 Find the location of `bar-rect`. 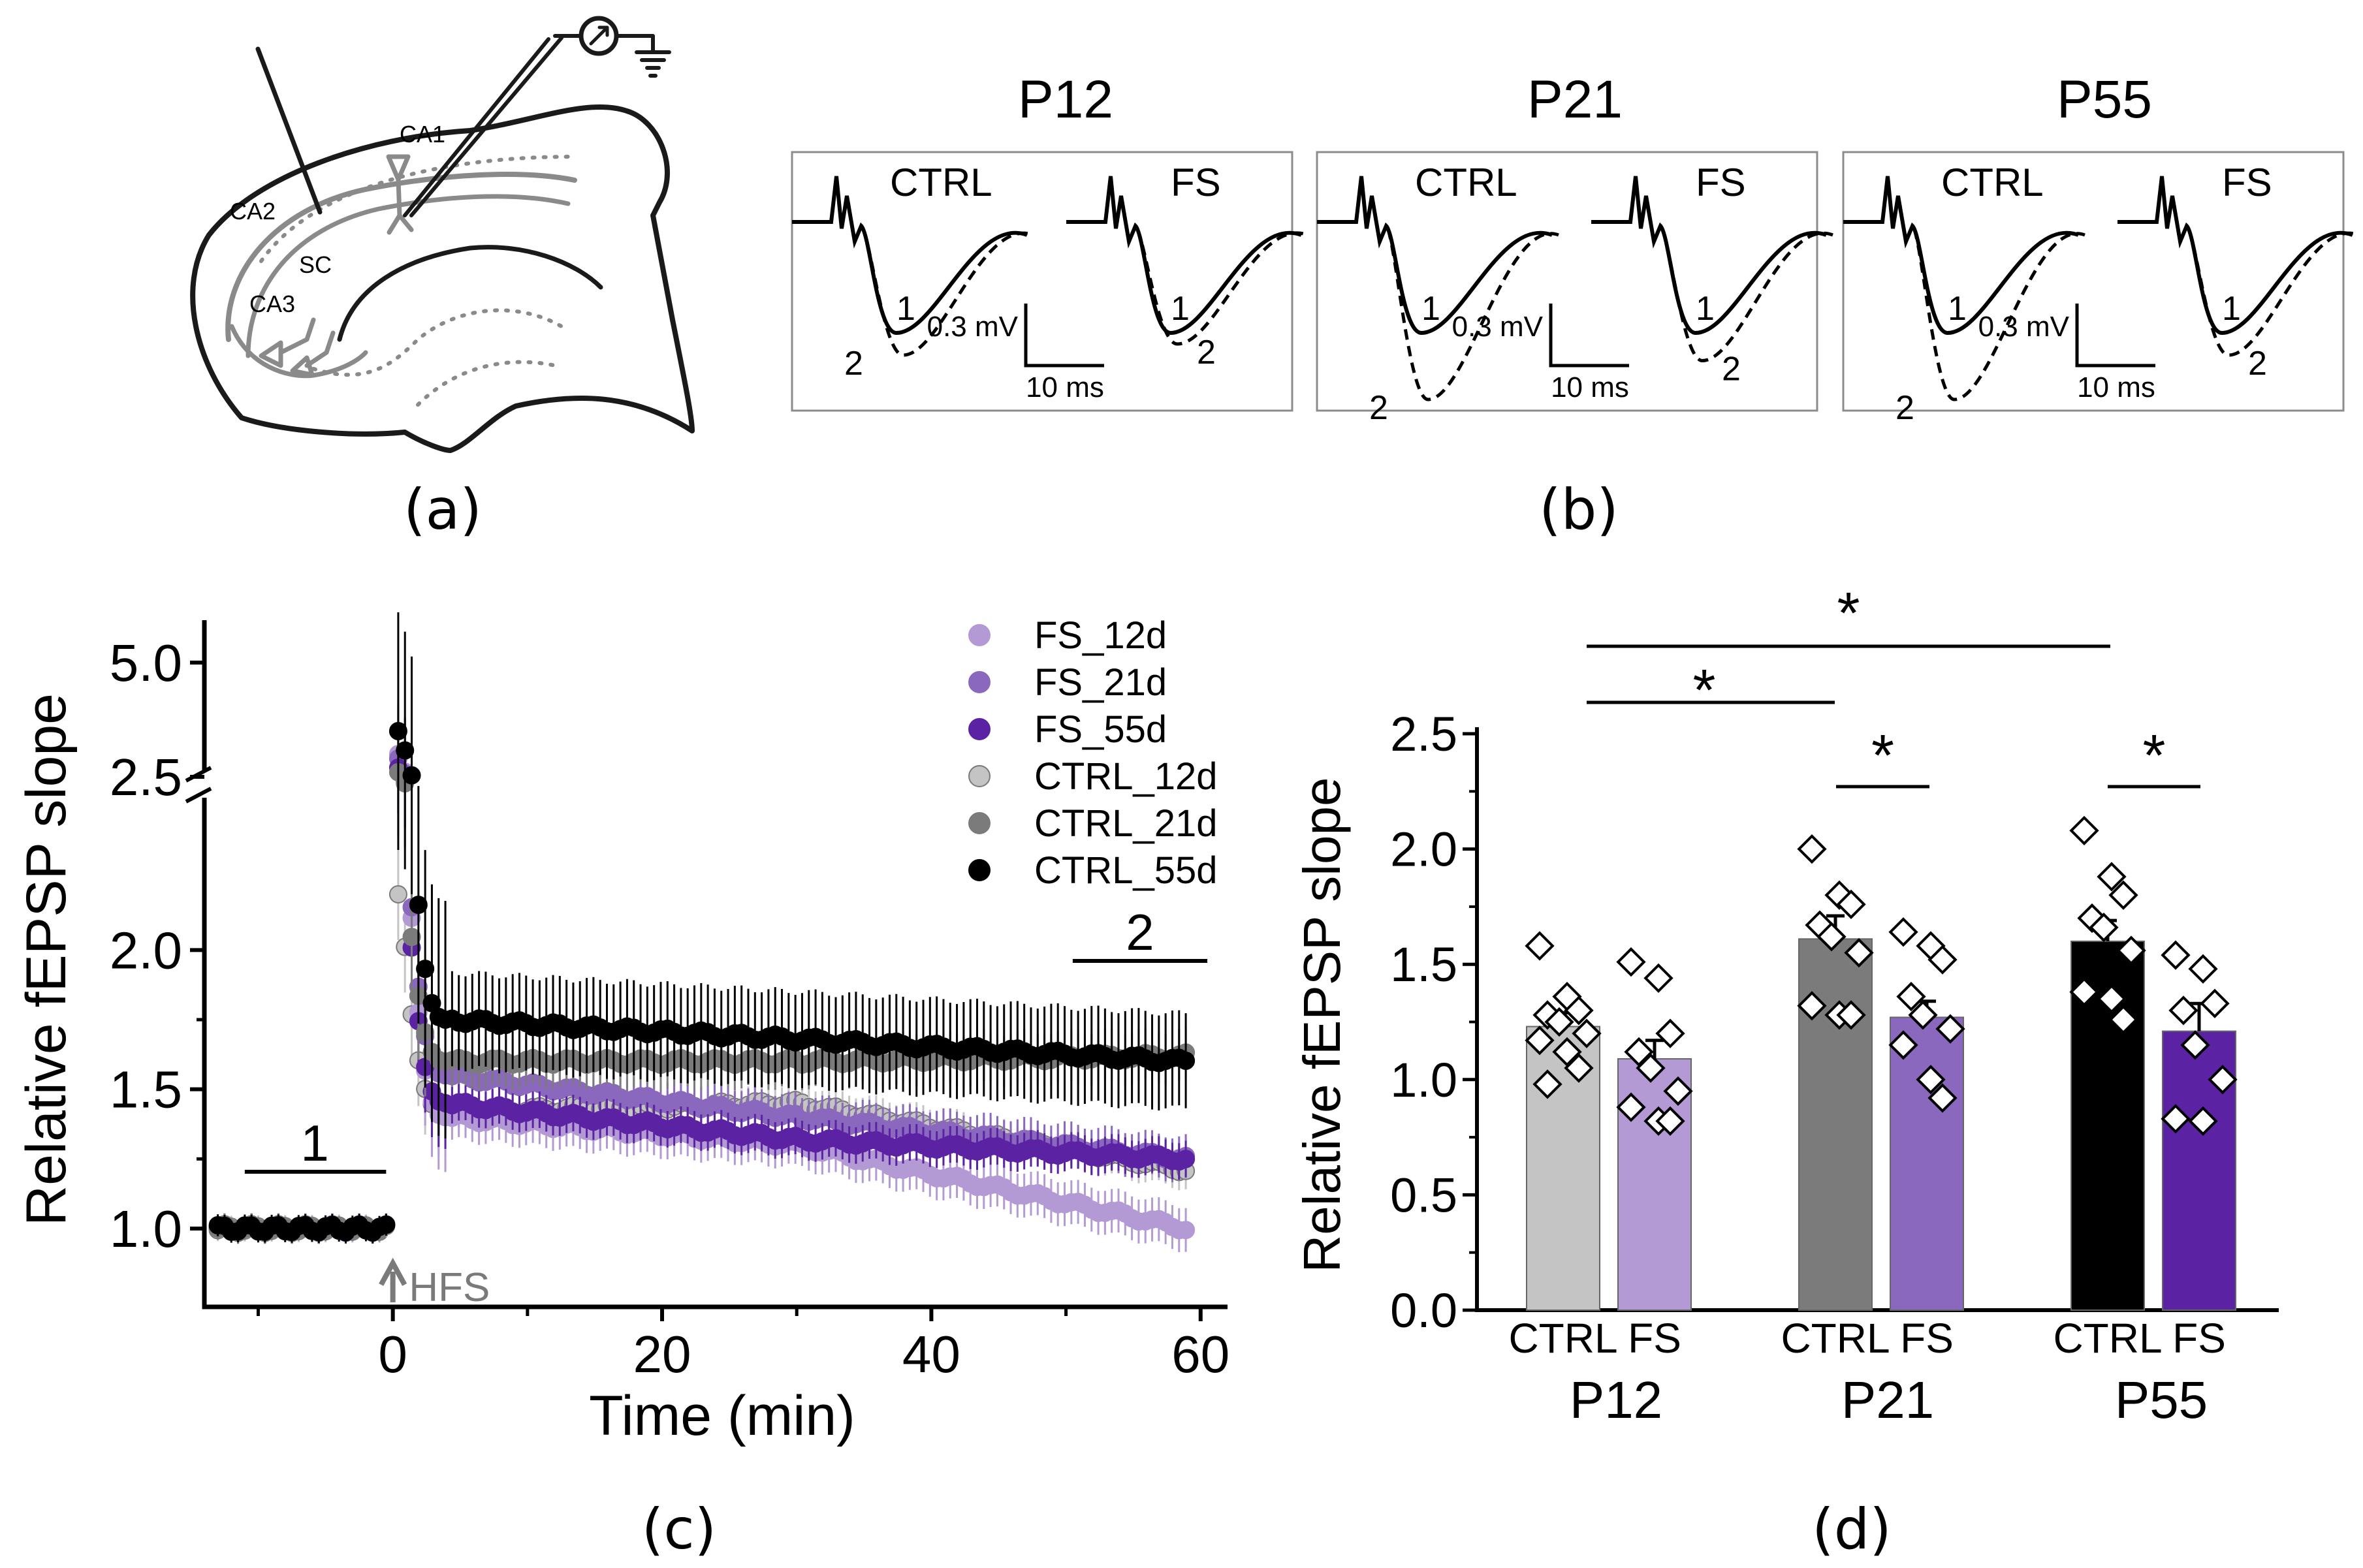

bar-rect is located at coordinates (1927, 1163).